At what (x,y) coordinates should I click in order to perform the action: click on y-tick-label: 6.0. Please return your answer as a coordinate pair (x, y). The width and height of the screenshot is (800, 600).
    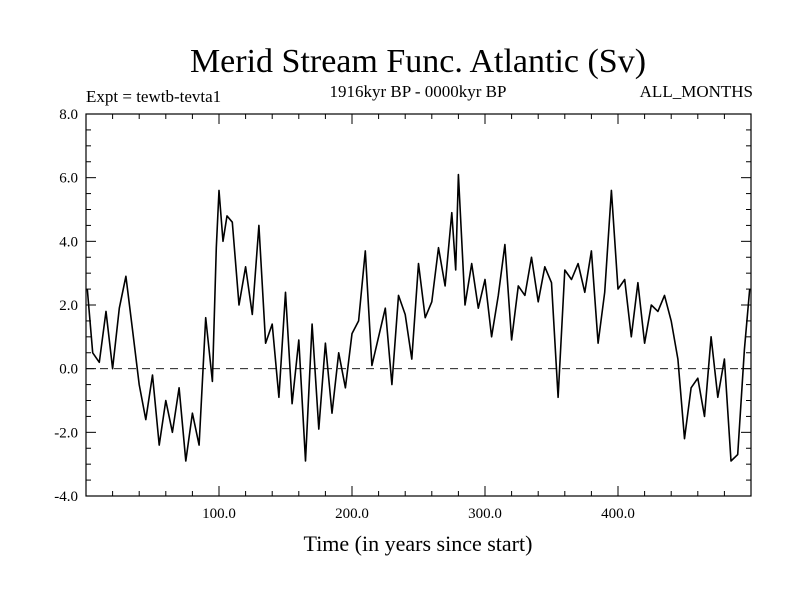
    Looking at the image, I should click on (68, 179).